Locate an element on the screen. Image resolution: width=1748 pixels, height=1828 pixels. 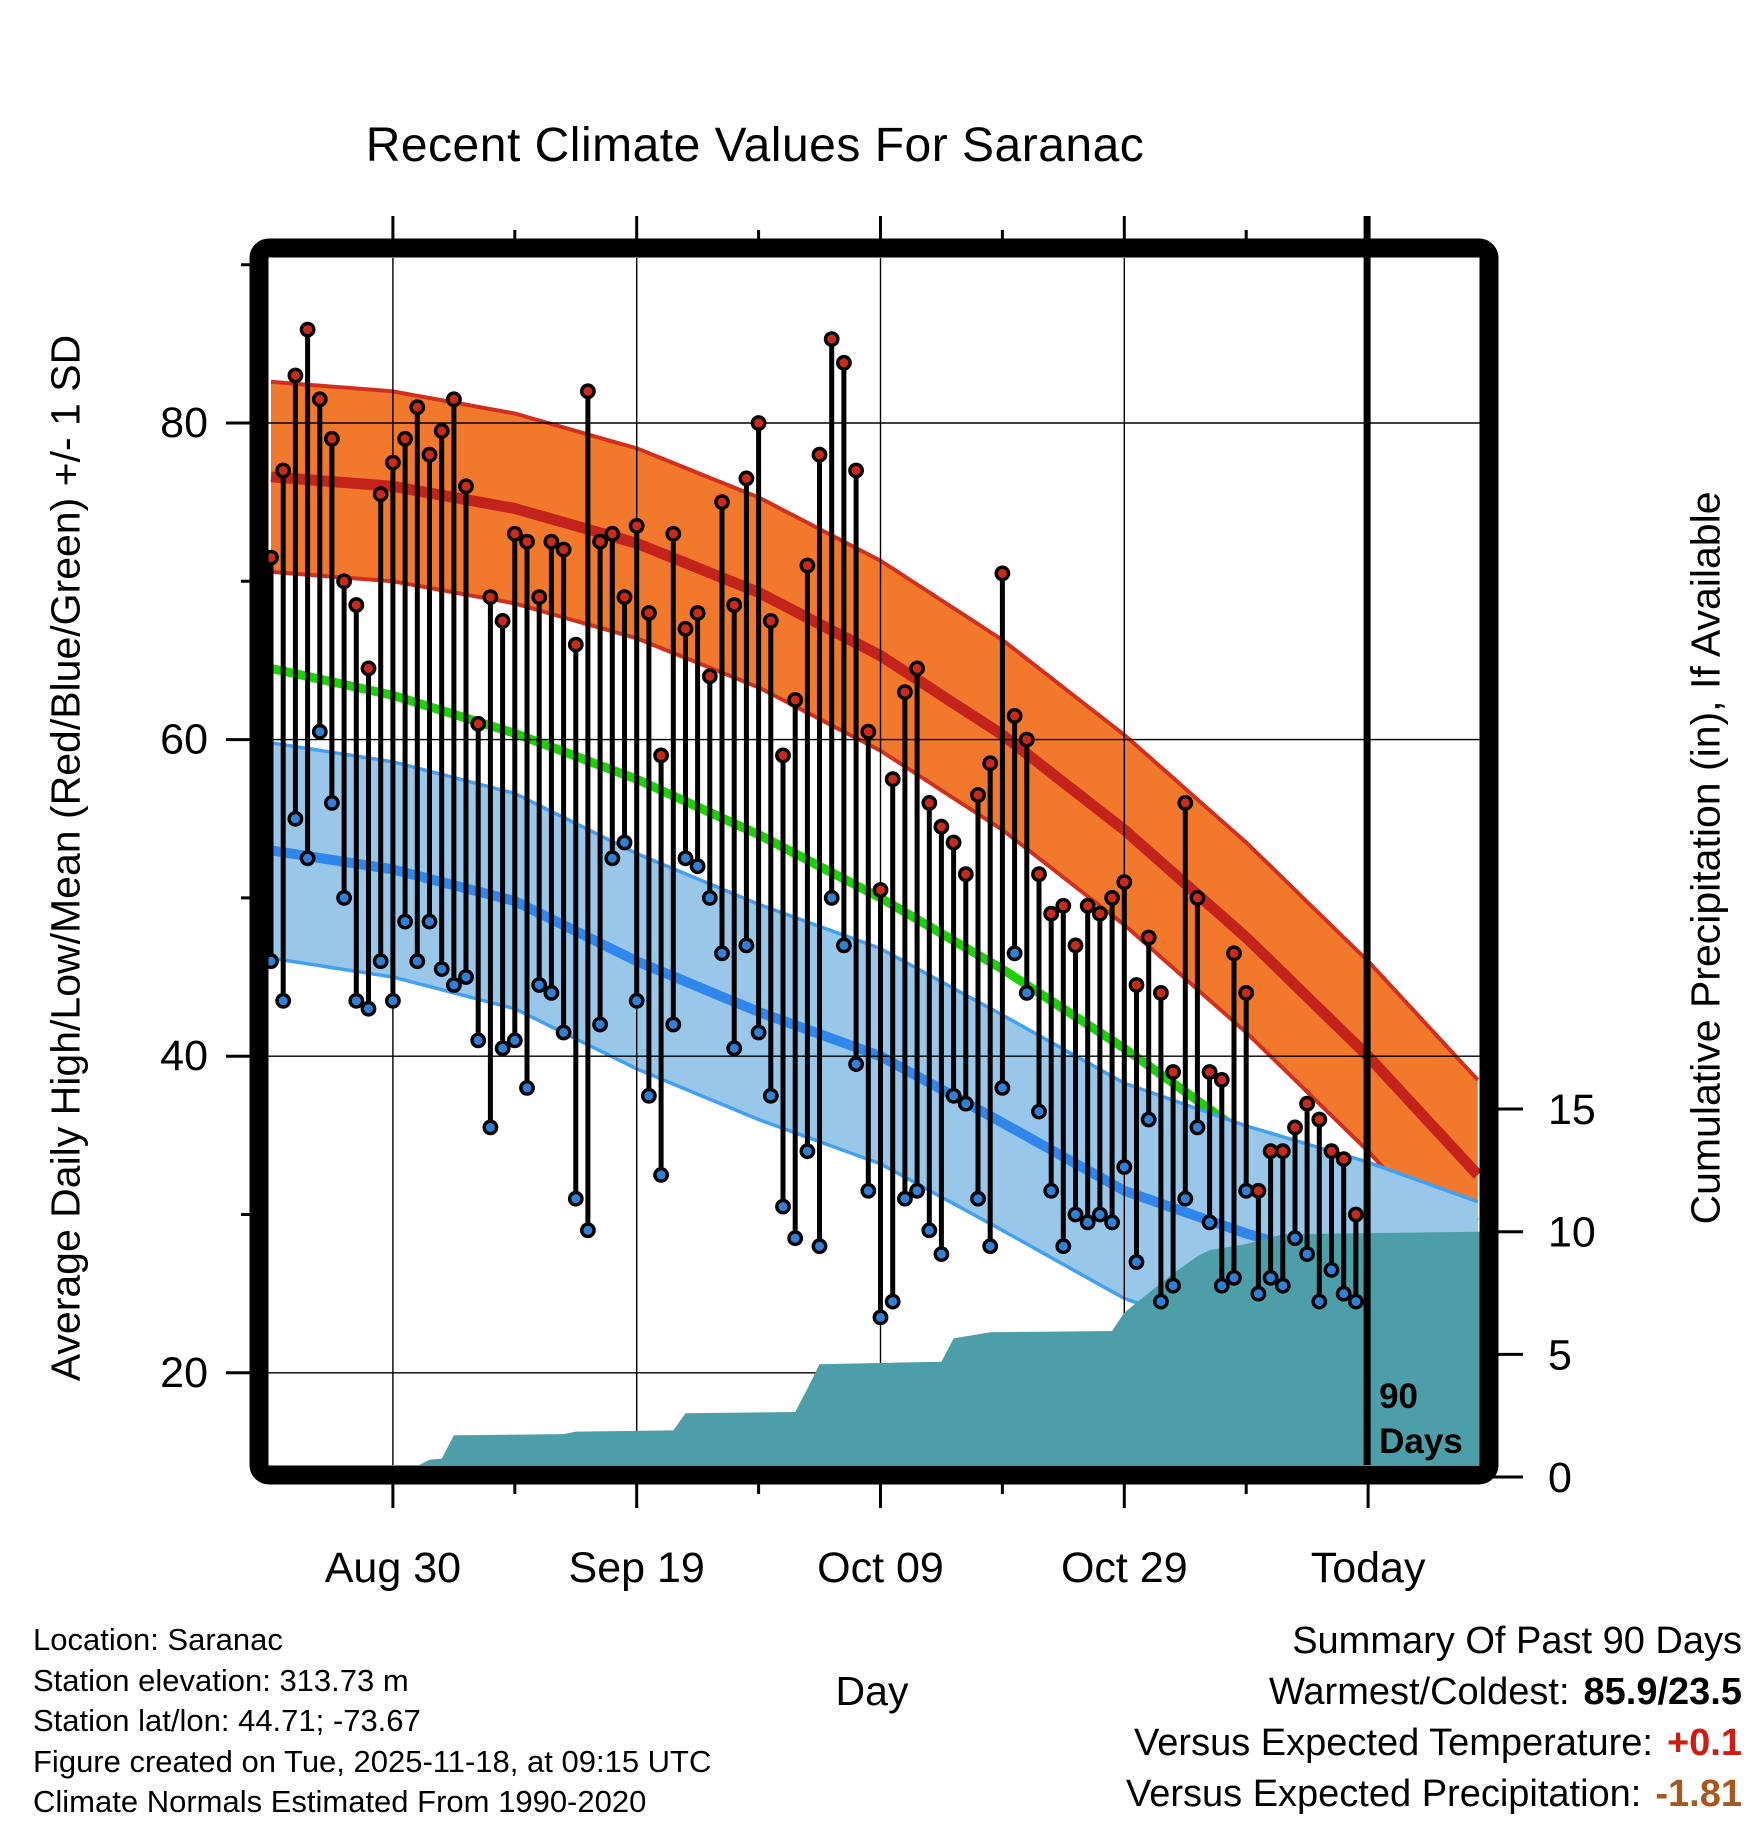
summary-heading: Summary Of Past 90 Days is located at coordinates (1517, 1641).